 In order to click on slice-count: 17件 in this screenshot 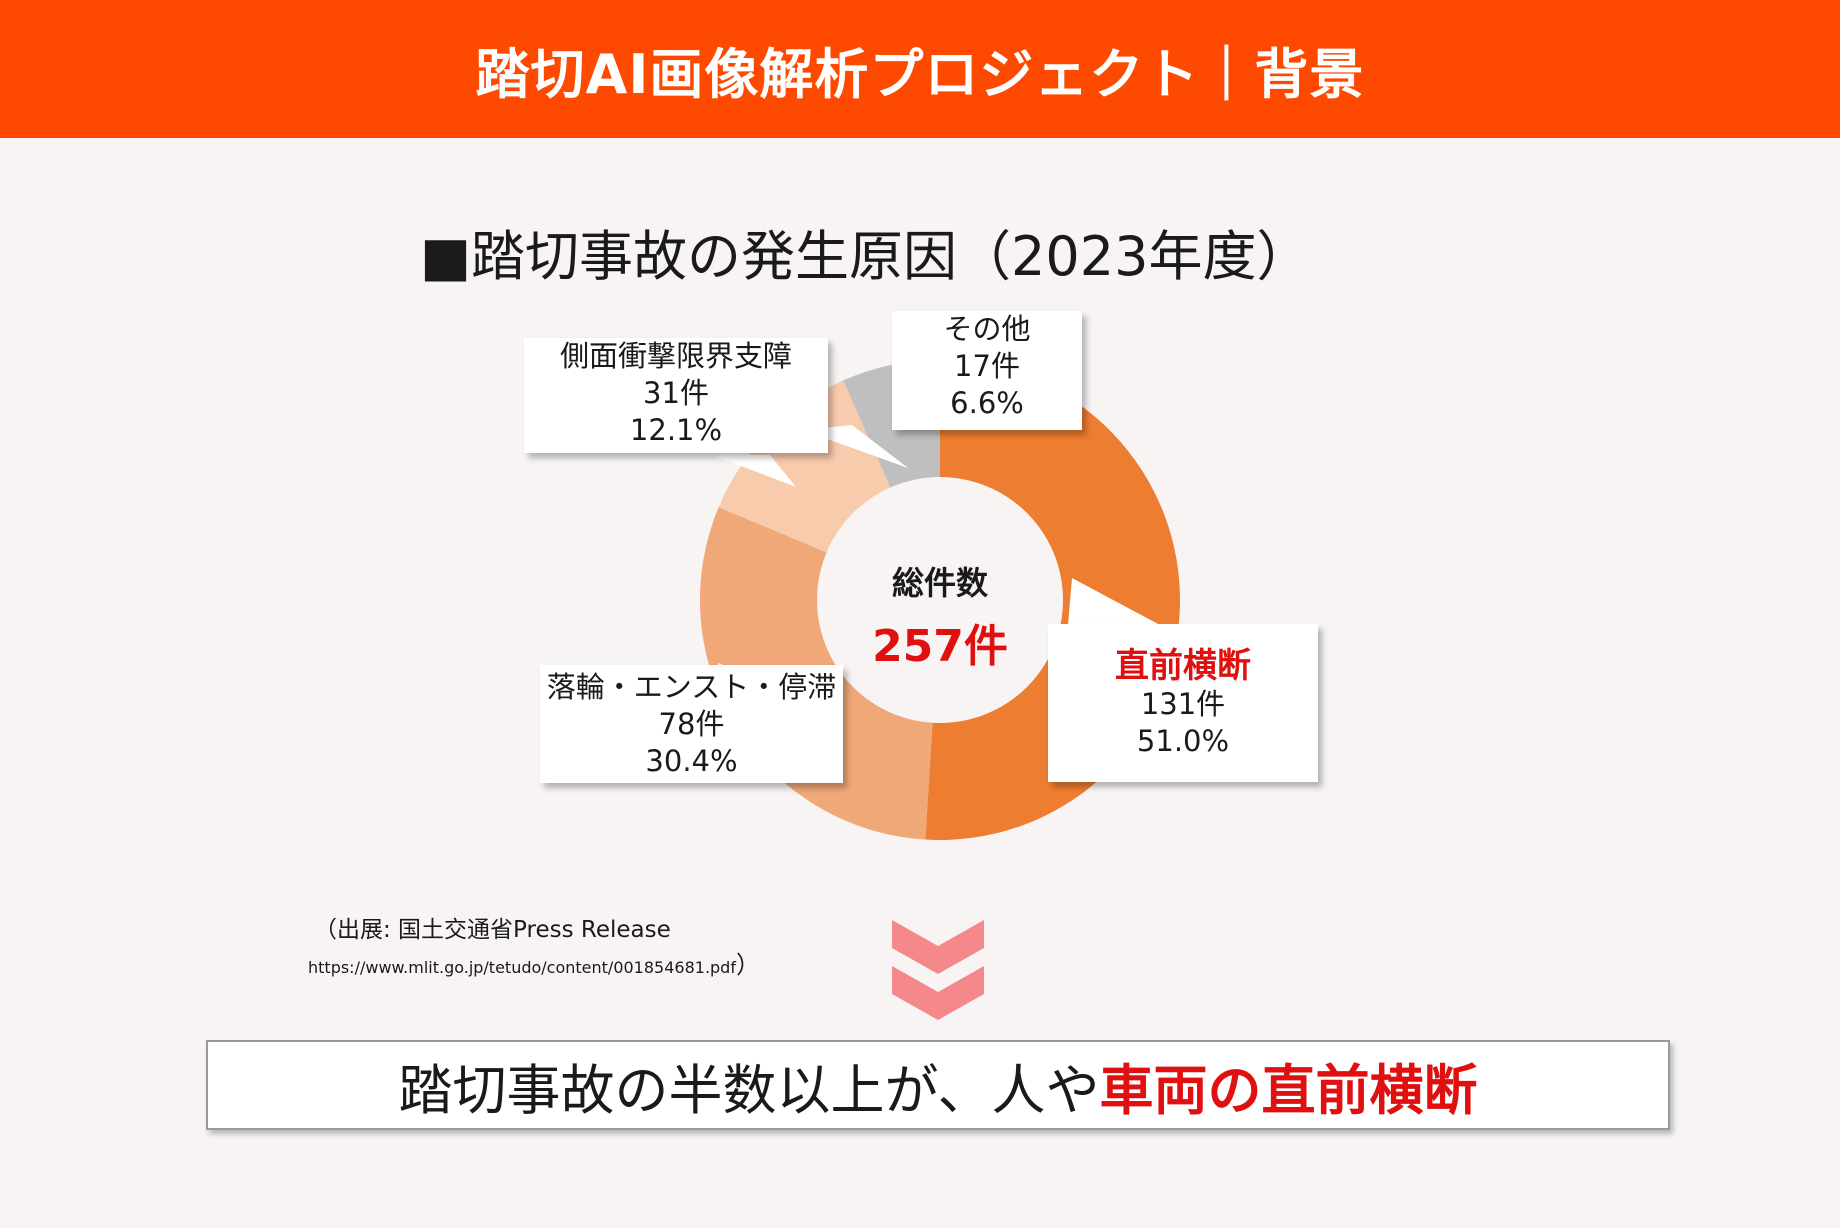, I will do `click(987, 366)`.